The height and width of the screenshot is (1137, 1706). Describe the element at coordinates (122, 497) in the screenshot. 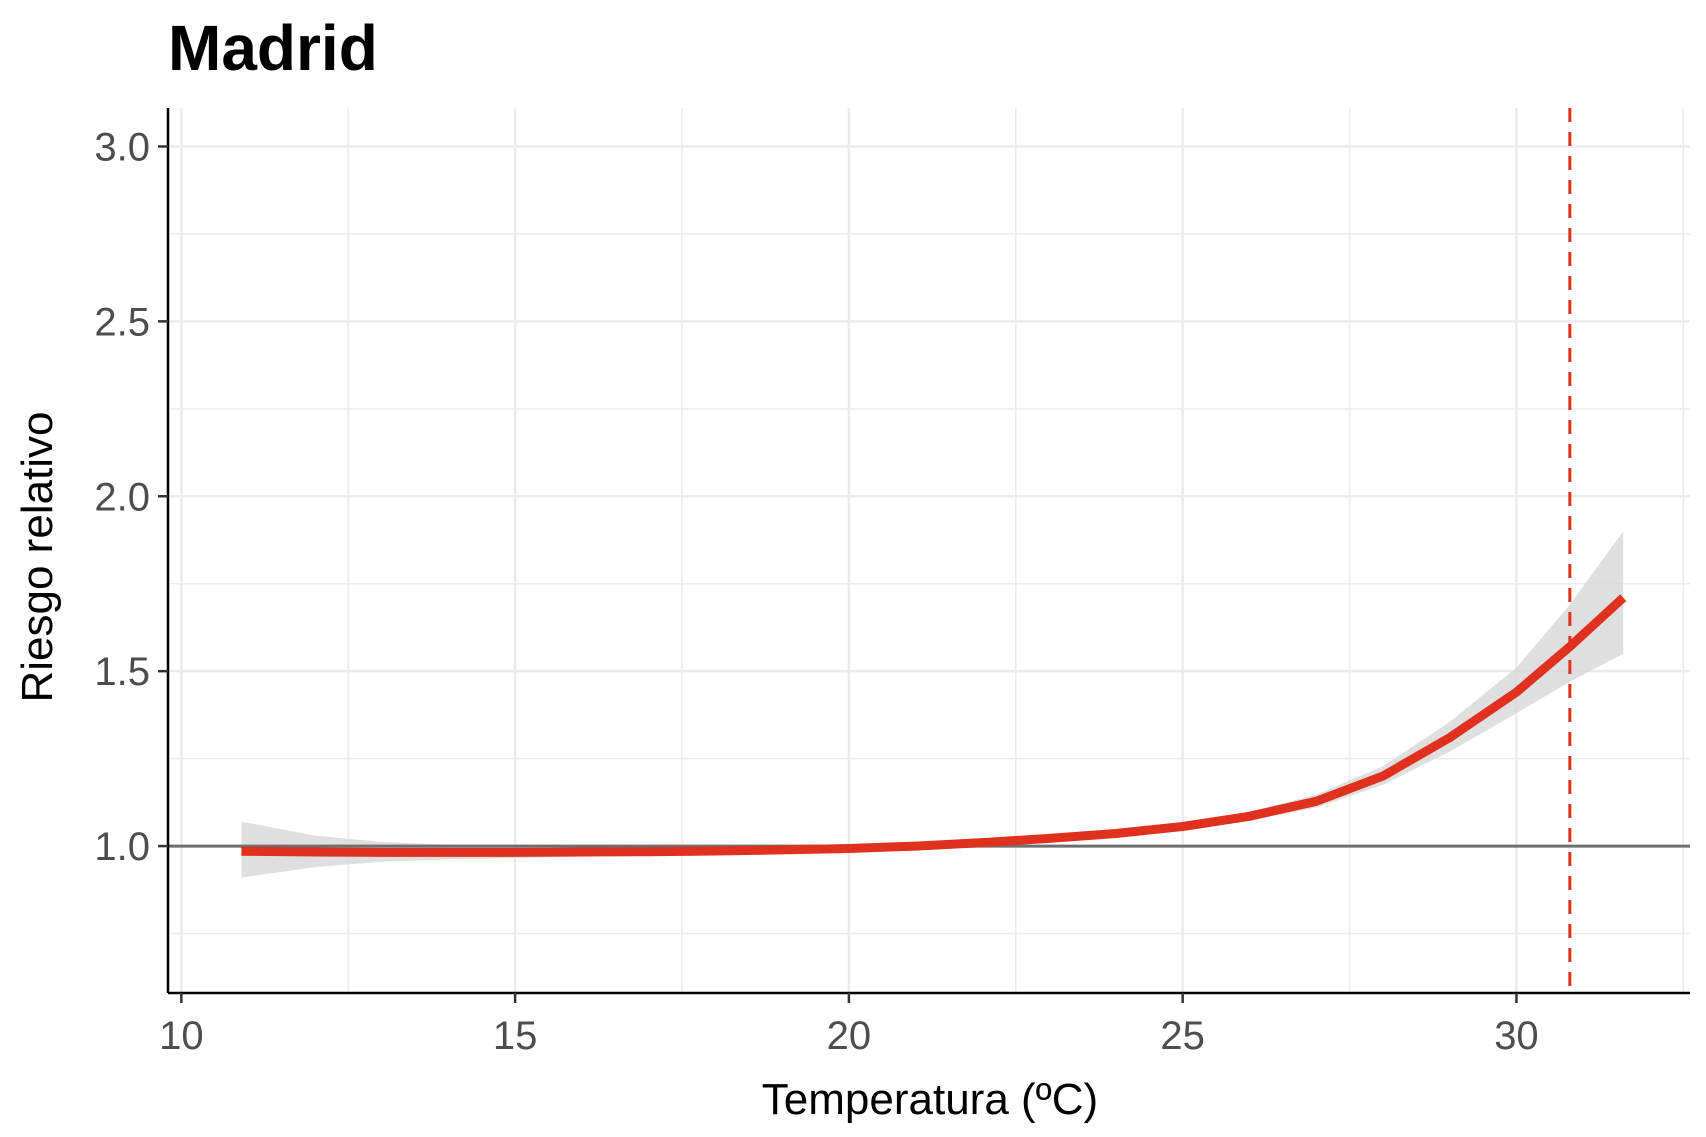

I see `y-tick-label: 2.0` at that location.